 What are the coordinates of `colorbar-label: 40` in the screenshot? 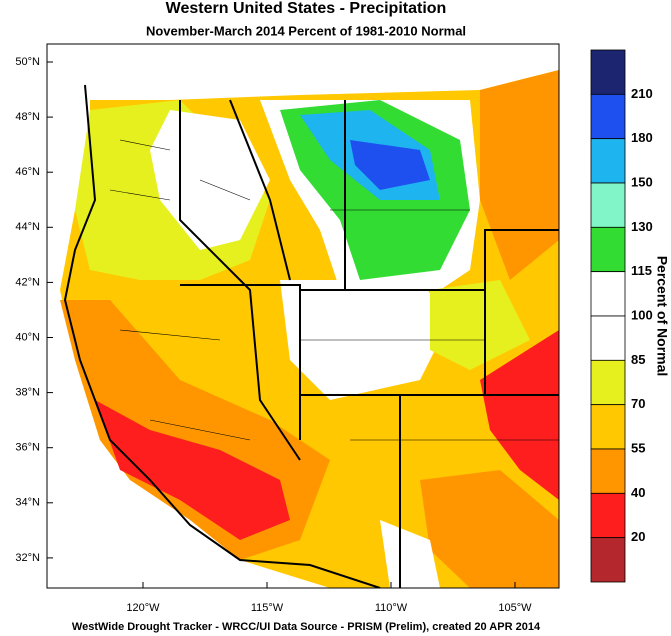 It's located at (638, 492).